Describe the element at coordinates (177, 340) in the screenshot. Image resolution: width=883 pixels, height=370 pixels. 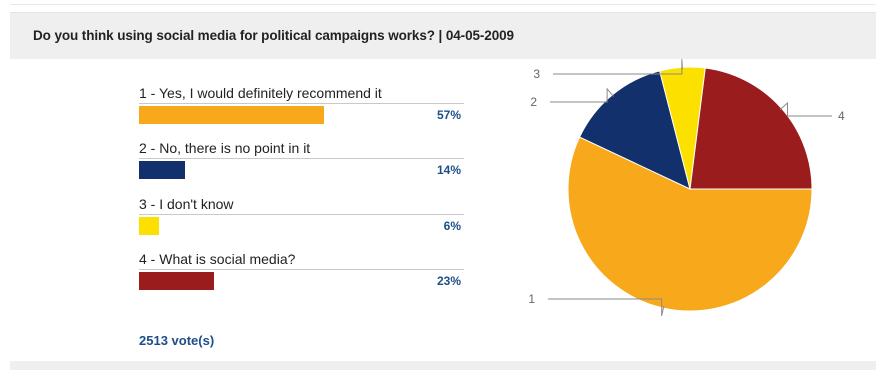
I see `vote-count: 2513 vote(s)` at that location.